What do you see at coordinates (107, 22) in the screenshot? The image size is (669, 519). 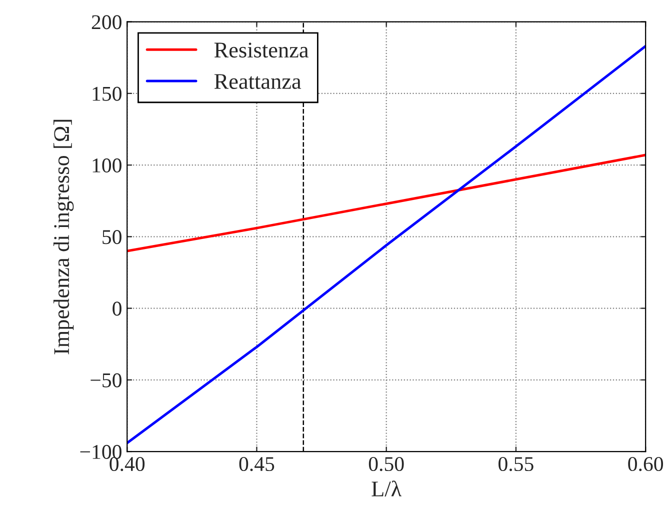 I see `y-tick-label: 200` at bounding box center [107, 22].